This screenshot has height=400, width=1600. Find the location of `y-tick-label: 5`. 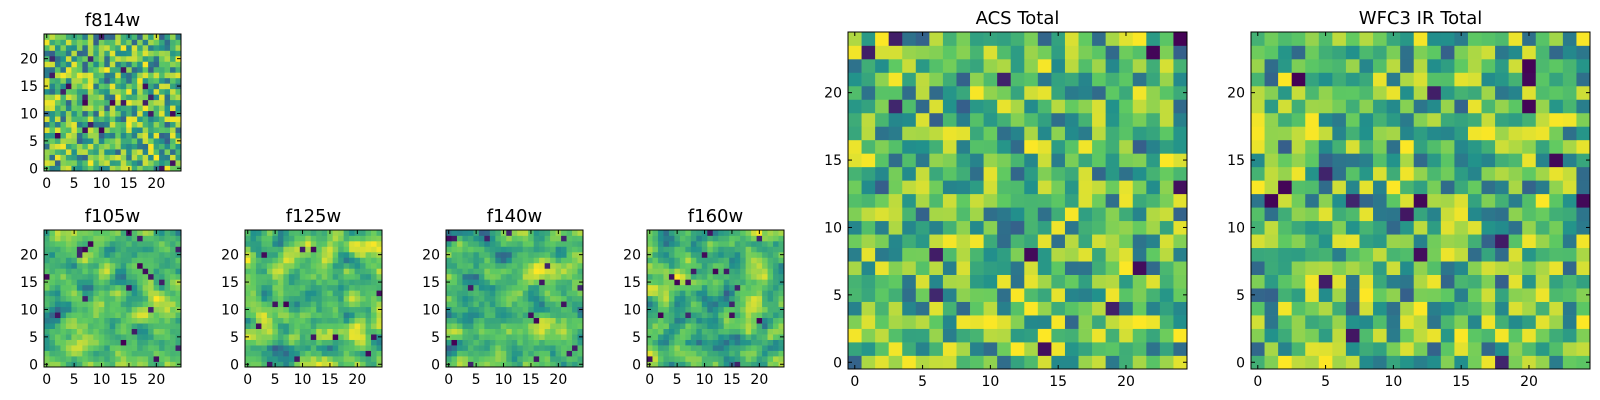

y-tick-label: 5 is located at coordinates (33, 142).